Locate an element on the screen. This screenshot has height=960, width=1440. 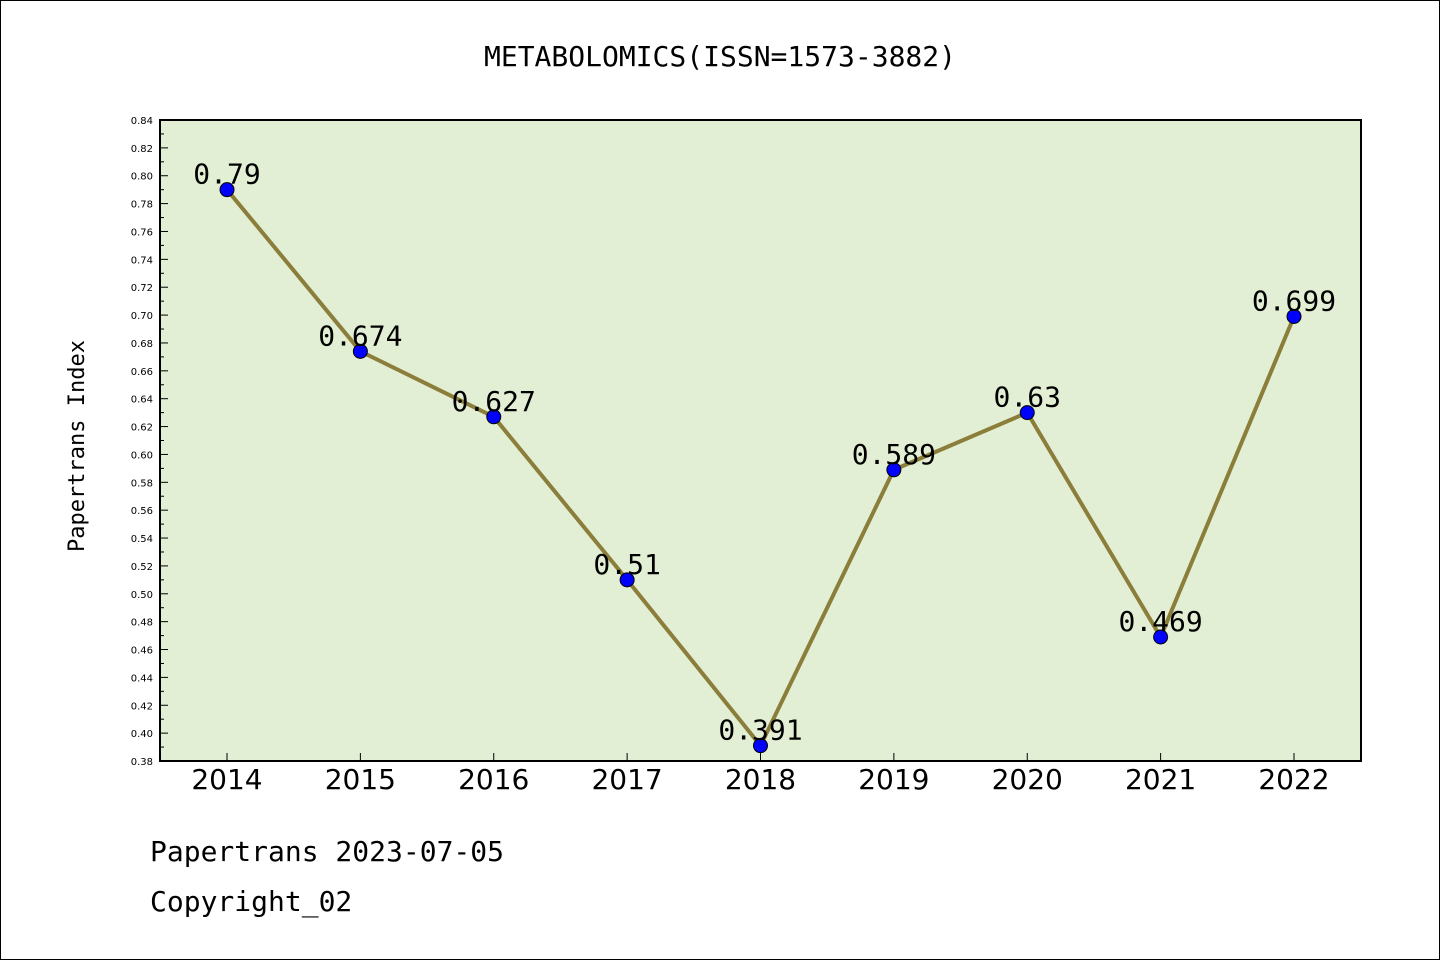
data-label: 0.627 is located at coordinates (494, 401).